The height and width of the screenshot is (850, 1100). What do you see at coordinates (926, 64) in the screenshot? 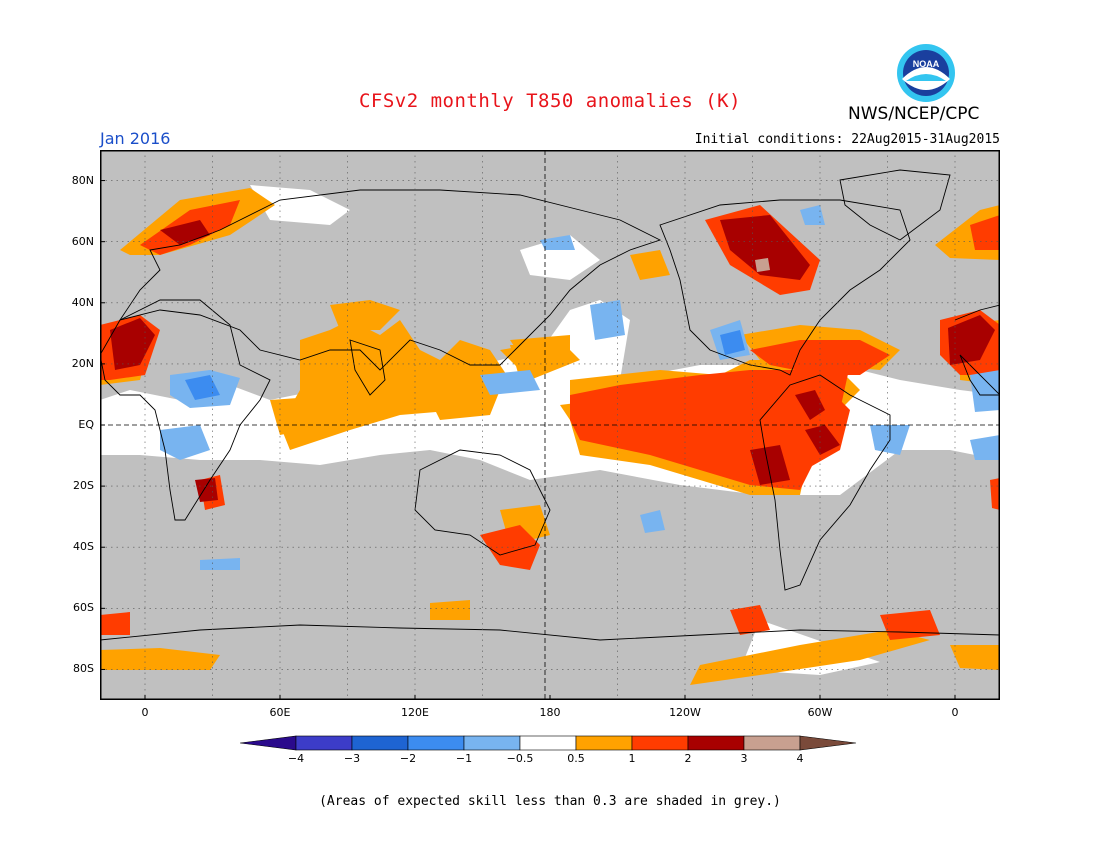
I see `svg-text: NOAA` at bounding box center [926, 64].